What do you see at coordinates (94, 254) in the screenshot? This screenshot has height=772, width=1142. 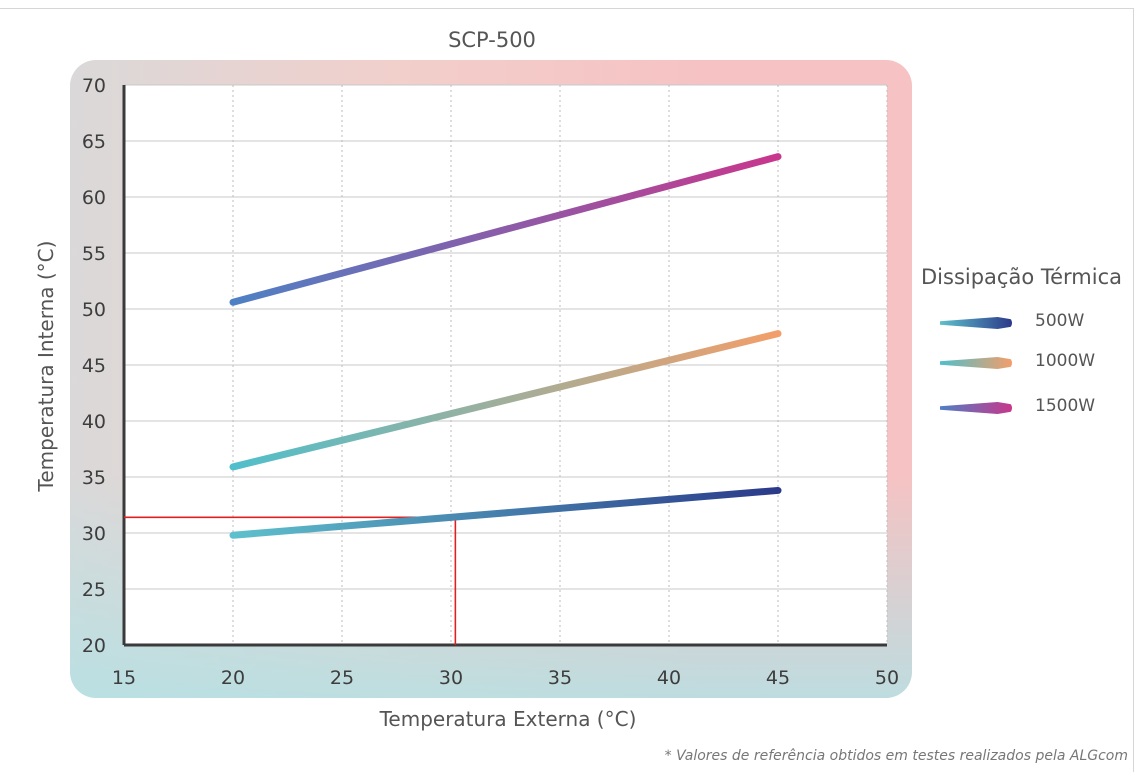 I see `y-tick-label: 55` at bounding box center [94, 254].